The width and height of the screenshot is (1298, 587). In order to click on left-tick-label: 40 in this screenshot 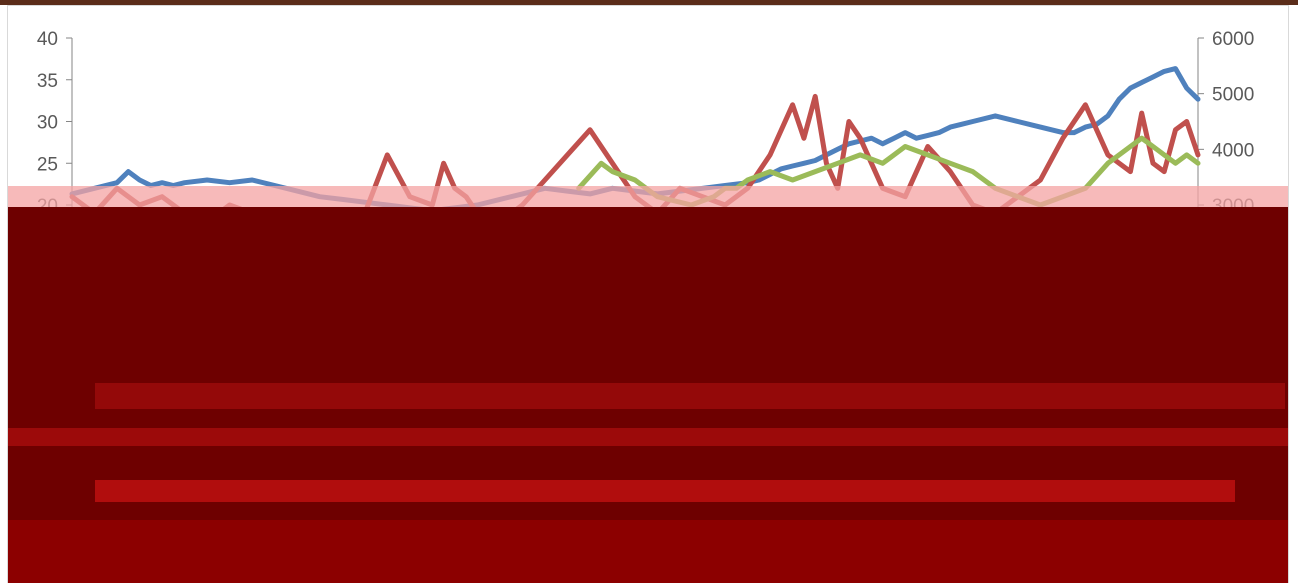, I will do `click(47, 39)`.